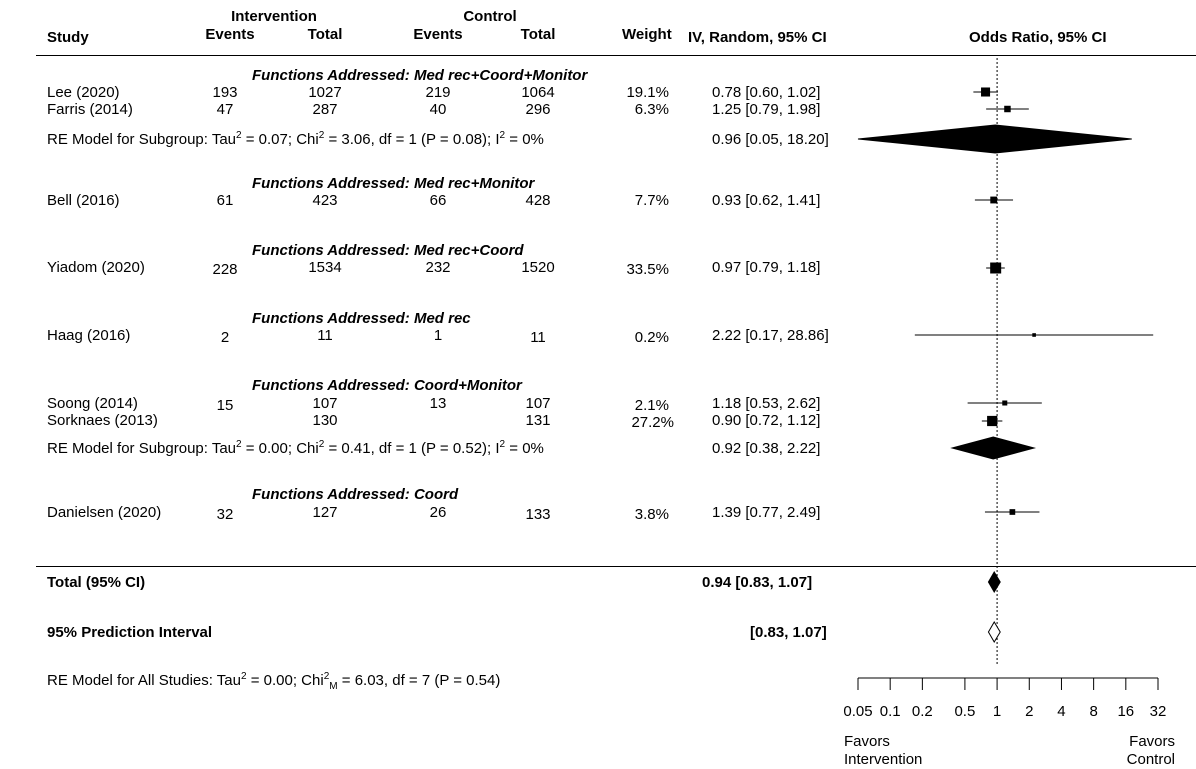  Describe the element at coordinates (225, 269) in the screenshot. I see `intervention-events: 228` at that location.